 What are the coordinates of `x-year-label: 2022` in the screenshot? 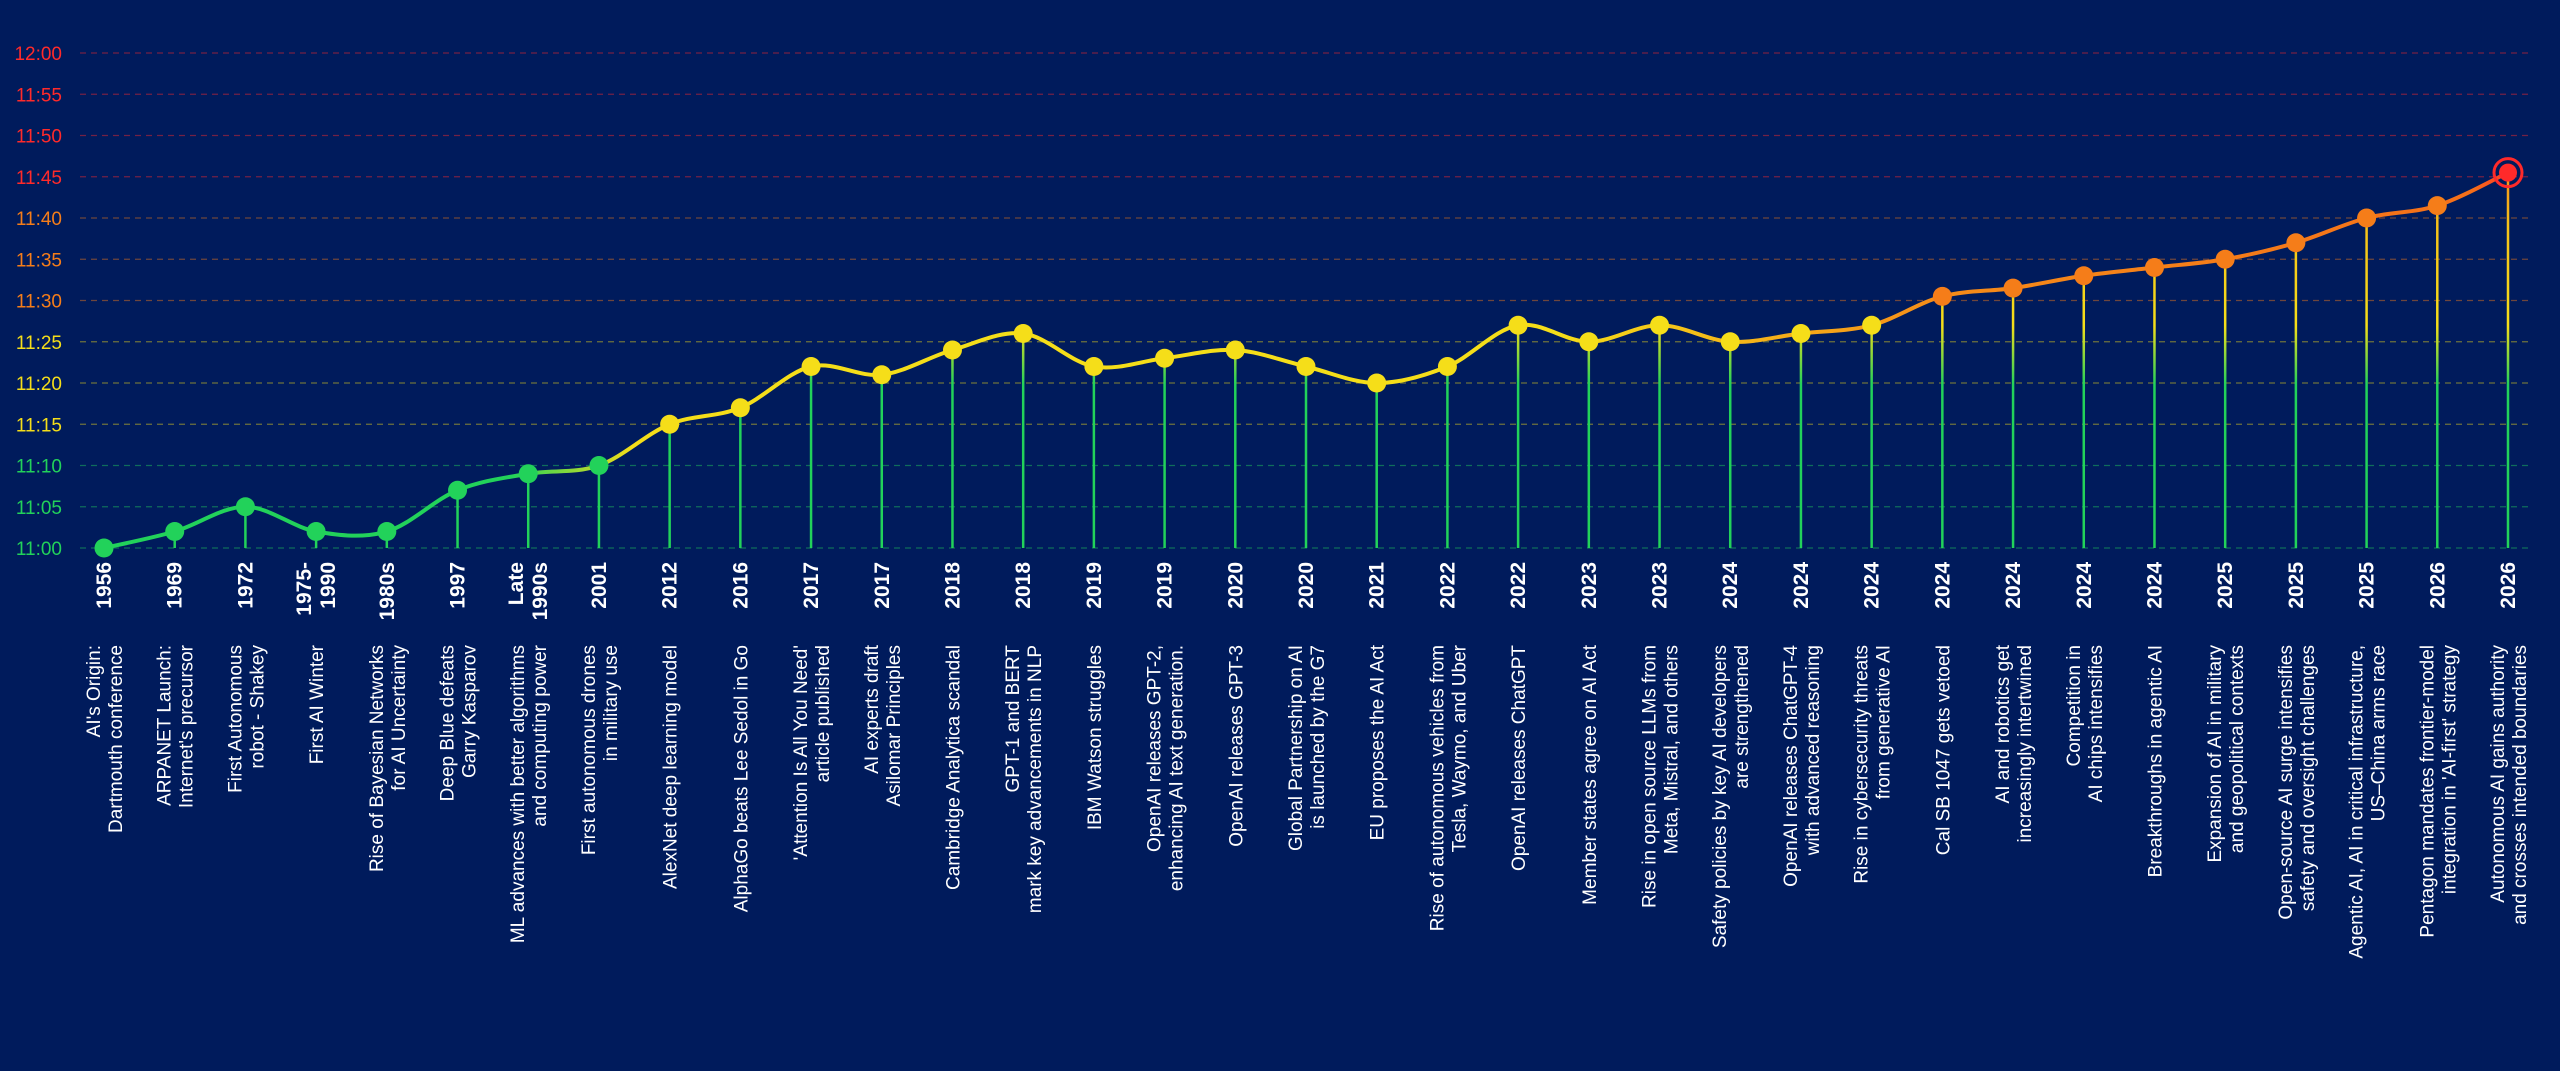 It's located at (1447, 585).